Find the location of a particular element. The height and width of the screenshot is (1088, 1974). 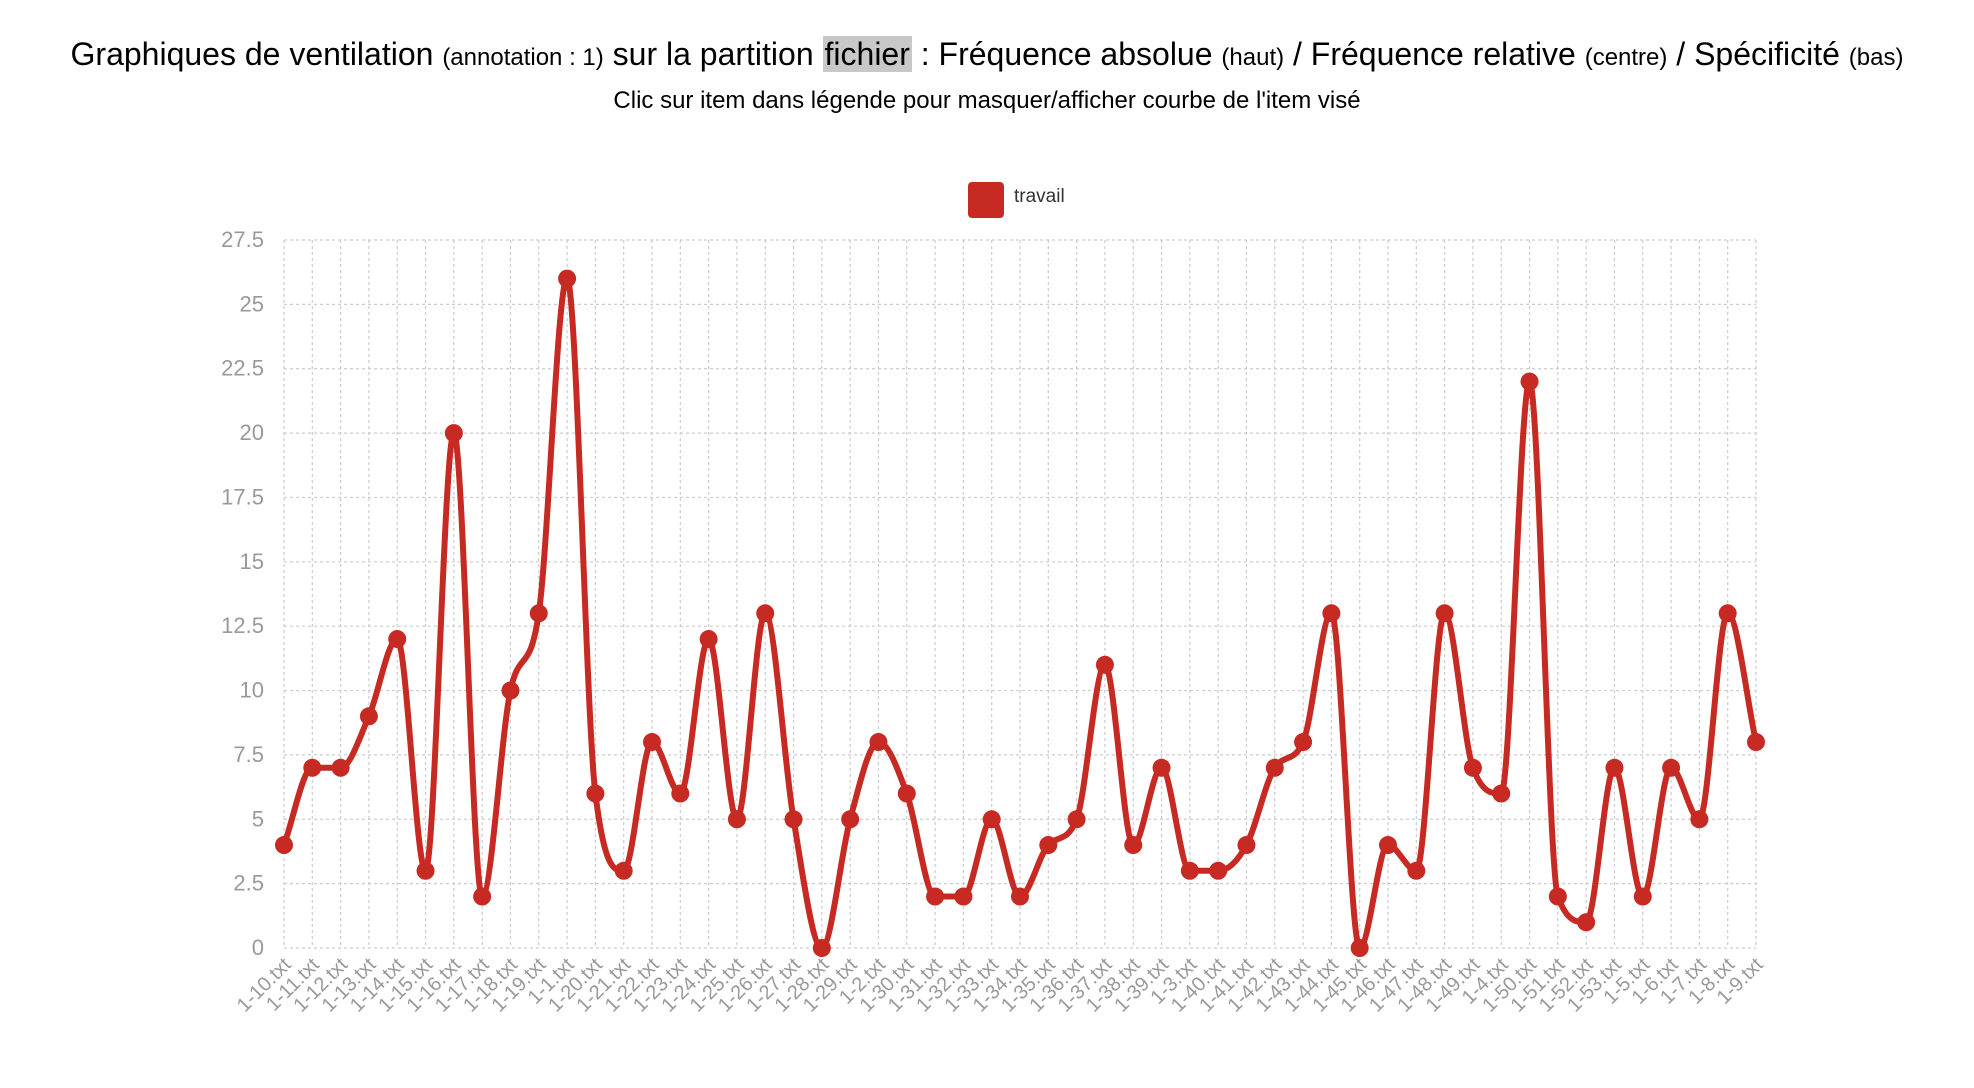

data-point-1-9.txt is located at coordinates (1756, 742).